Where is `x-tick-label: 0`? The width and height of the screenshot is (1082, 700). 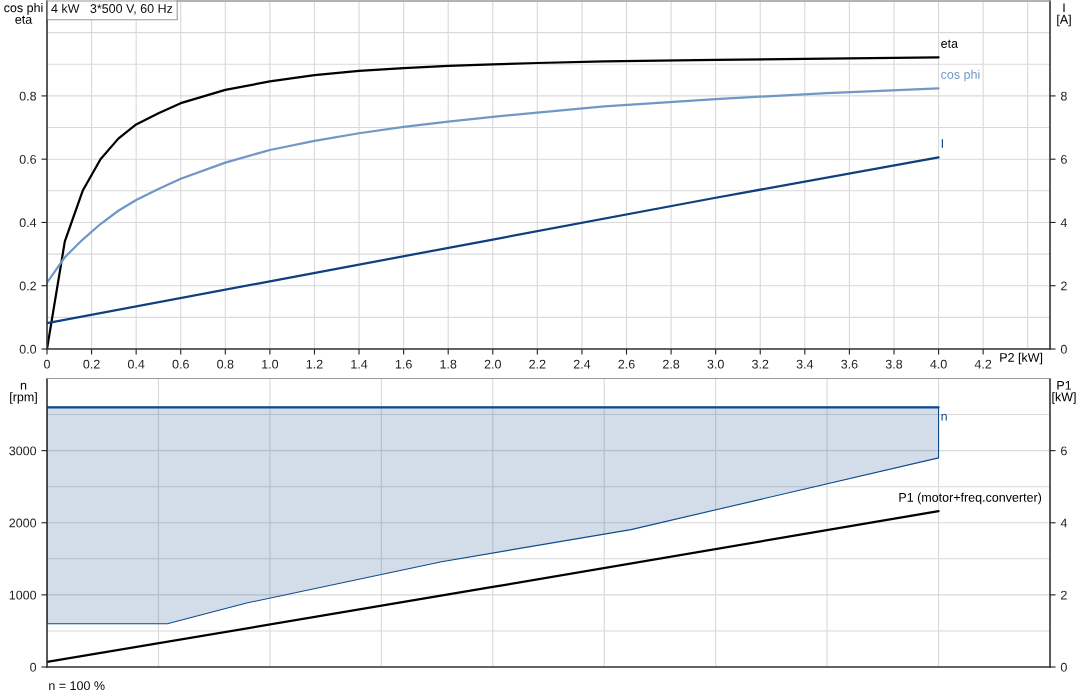 x-tick-label: 0 is located at coordinates (47, 364).